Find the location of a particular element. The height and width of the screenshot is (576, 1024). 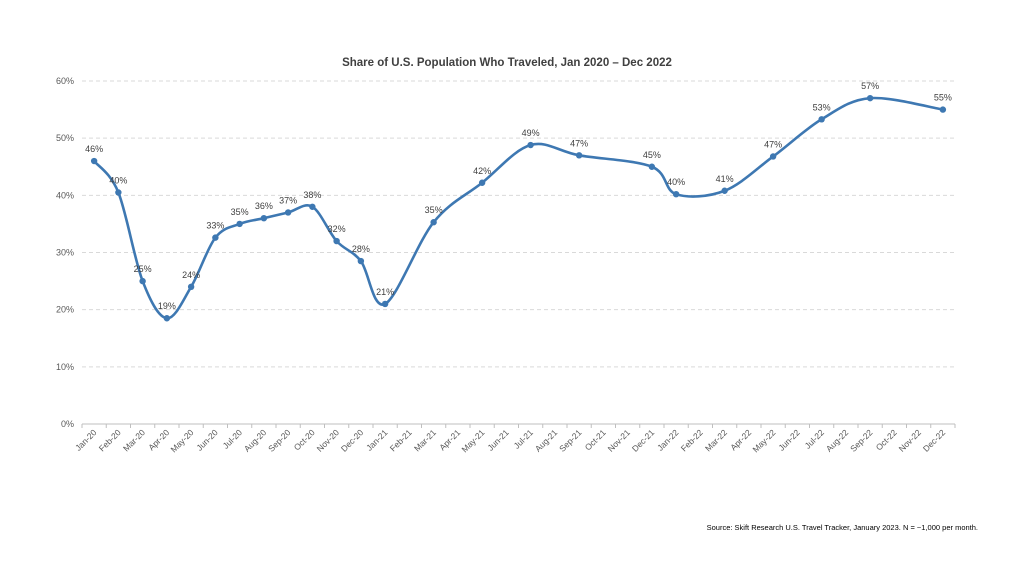

x-tick-label: Apr-21 is located at coordinates (449, 439).